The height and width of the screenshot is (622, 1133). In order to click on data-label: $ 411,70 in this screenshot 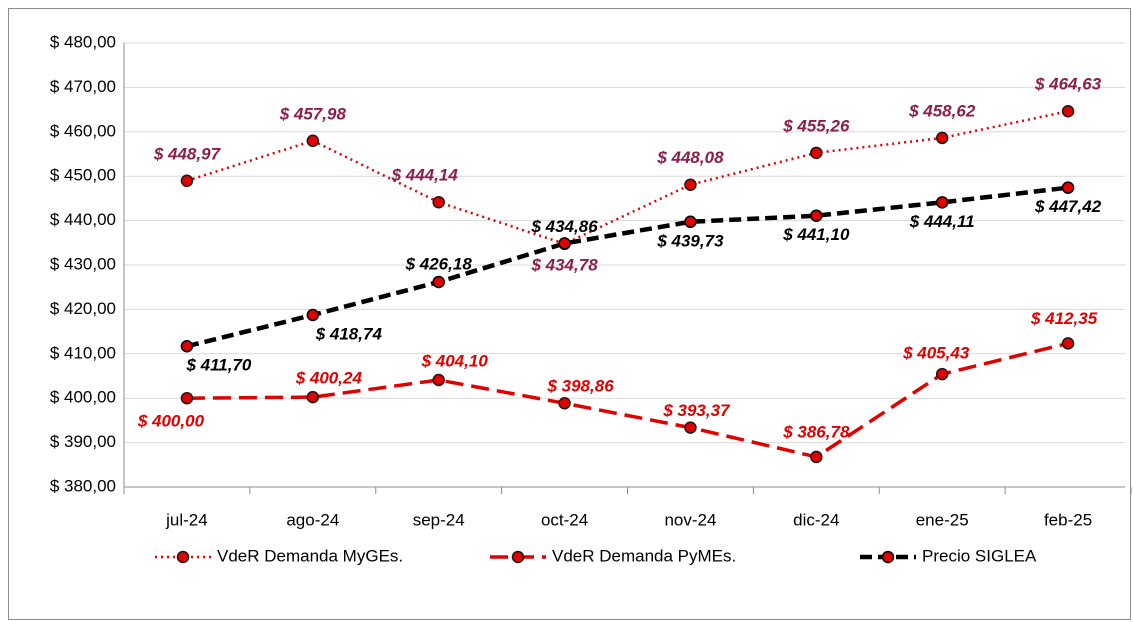, I will do `click(218, 365)`.